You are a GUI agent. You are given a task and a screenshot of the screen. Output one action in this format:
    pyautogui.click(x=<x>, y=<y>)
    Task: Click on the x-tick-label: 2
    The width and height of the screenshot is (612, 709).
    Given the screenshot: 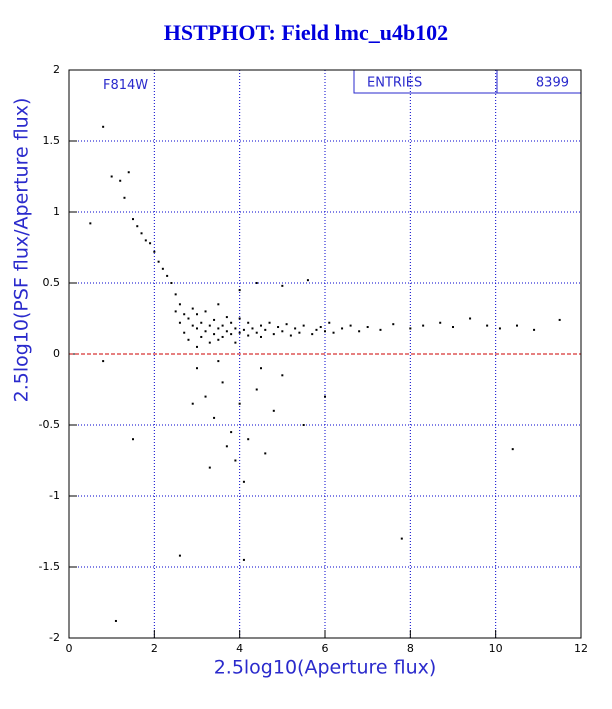 What is the action you would take?
    pyautogui.click(x=154, y=648)
    